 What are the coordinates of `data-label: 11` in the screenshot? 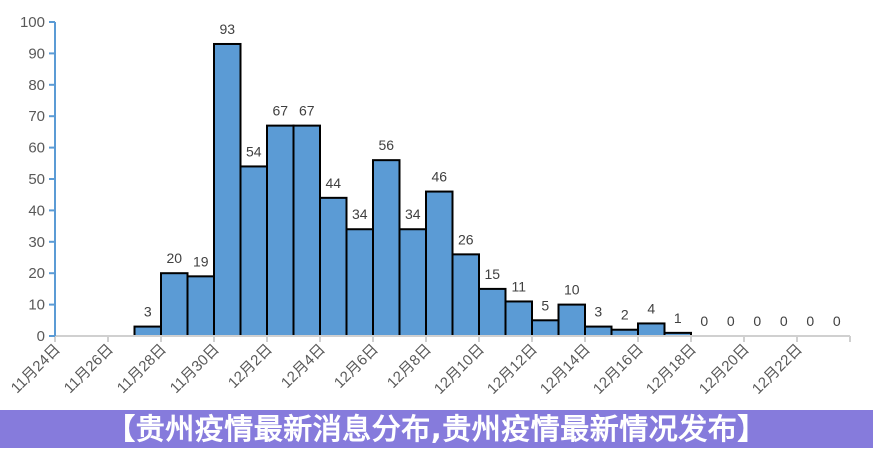 It's located at (518, 286).